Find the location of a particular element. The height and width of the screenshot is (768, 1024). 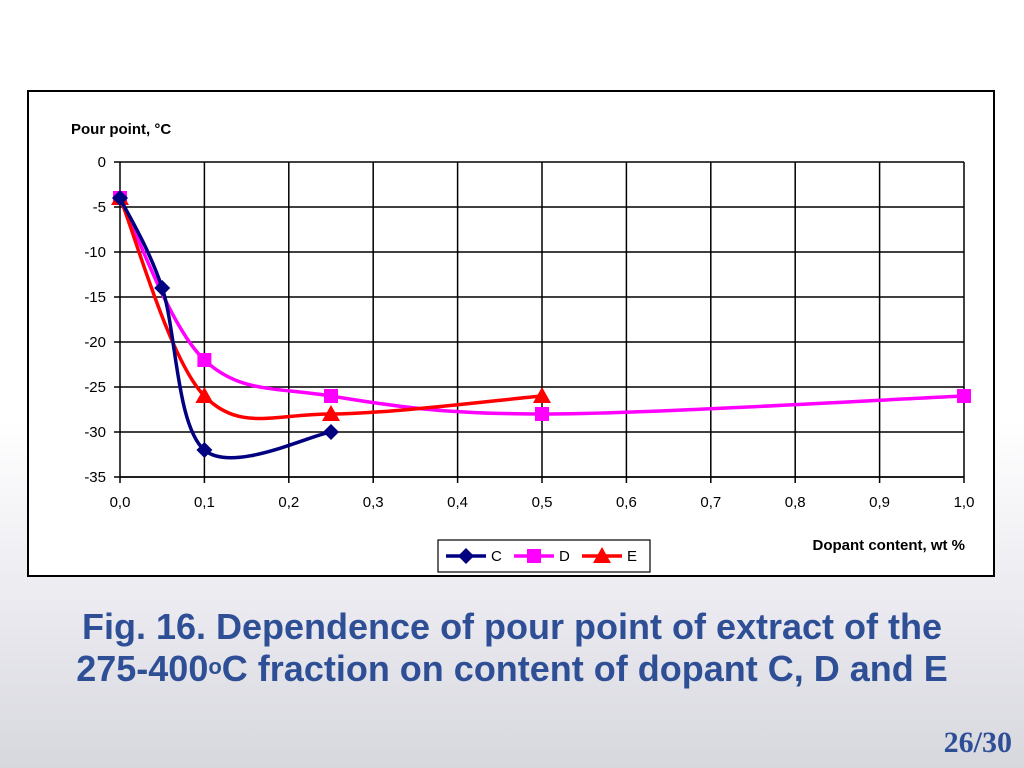

y-tick-label: -35 is located at coordinates (95, 477).